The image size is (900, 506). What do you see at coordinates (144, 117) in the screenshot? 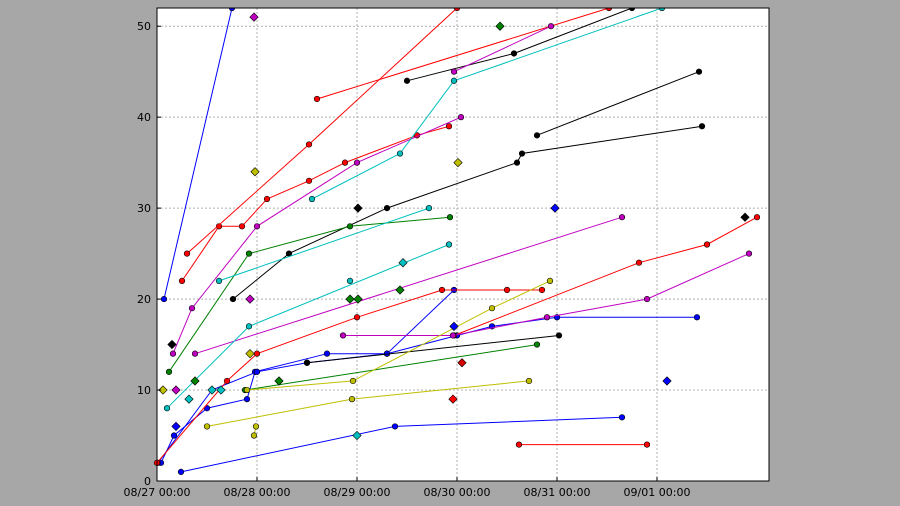
I see `y-tick-label: 40` at bounding box center [144, 117].